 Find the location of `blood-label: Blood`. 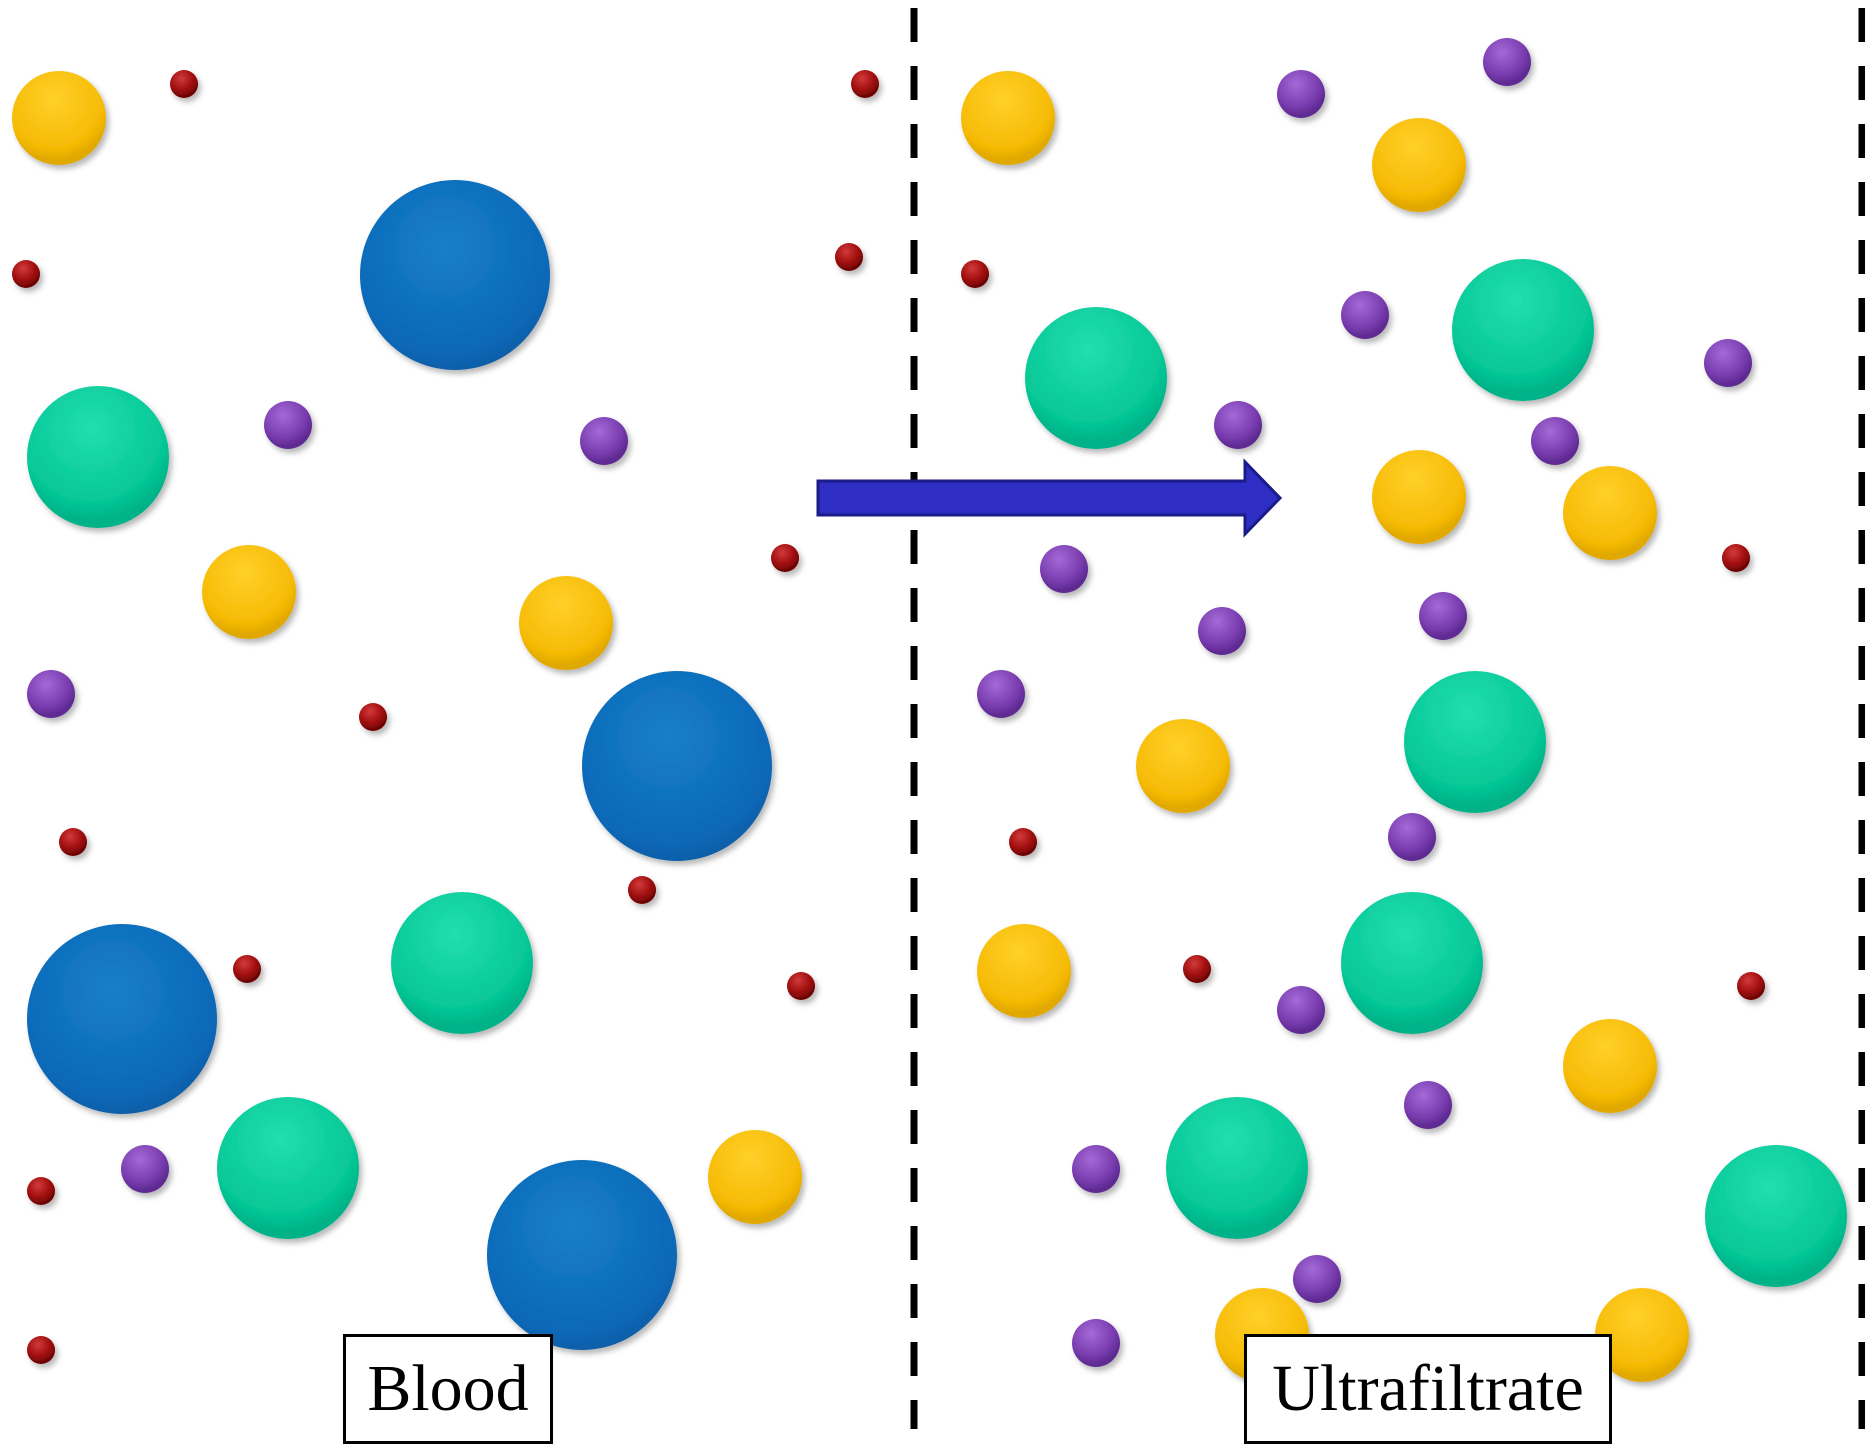

blood-label: Blood is located at coordinates (448, 1389).